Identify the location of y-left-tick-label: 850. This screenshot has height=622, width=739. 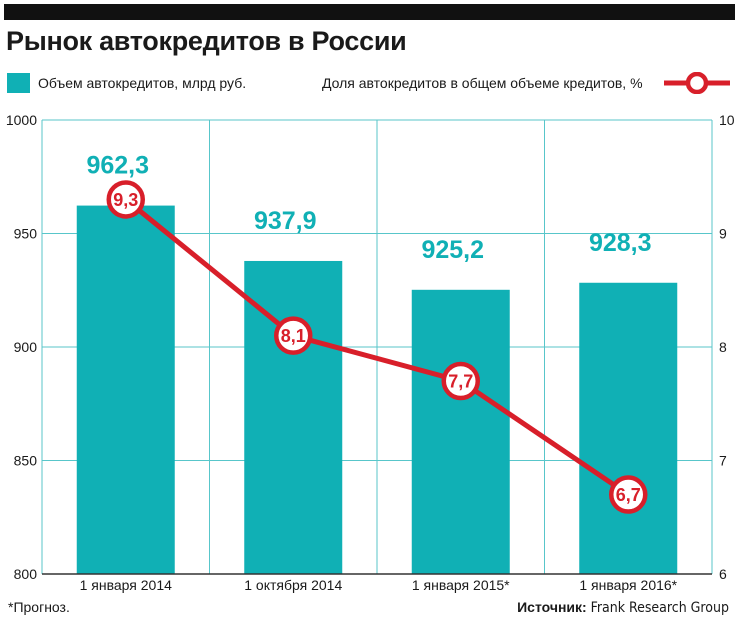
(26, 461).